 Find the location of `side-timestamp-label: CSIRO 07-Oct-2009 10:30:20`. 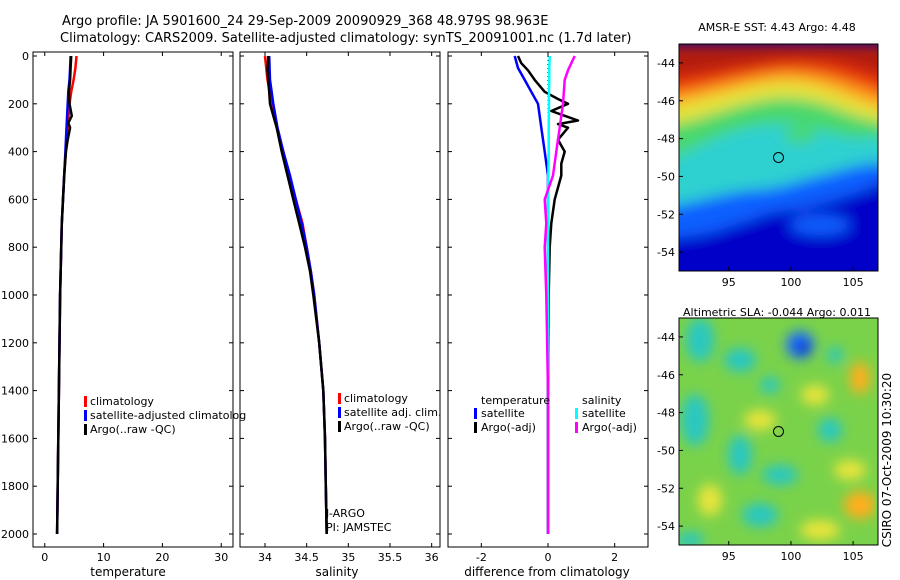

side-timestamp-label: CSIRO 07-Oct-2009 10:30:20 is located at coordinates (887, 460).